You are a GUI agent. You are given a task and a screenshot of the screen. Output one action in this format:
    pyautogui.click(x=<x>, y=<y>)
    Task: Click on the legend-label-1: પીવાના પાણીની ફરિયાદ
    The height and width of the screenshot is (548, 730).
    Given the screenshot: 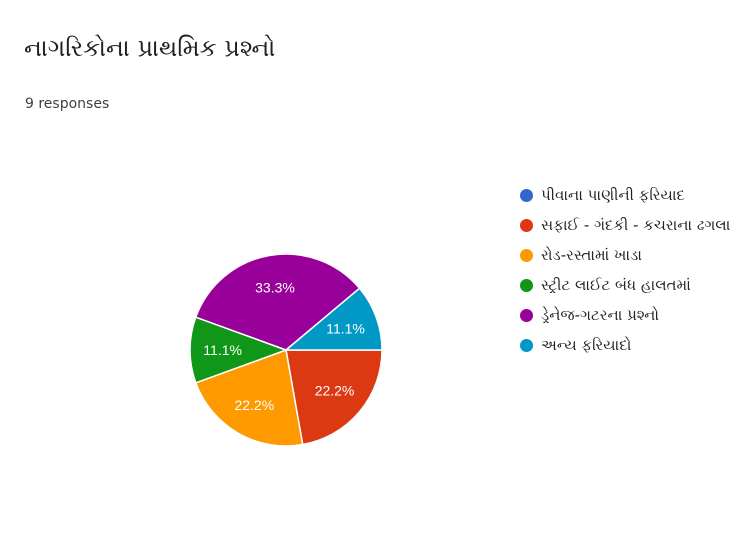 What is the action you would take?
    pyautogui.click(x=613, y=195)
    